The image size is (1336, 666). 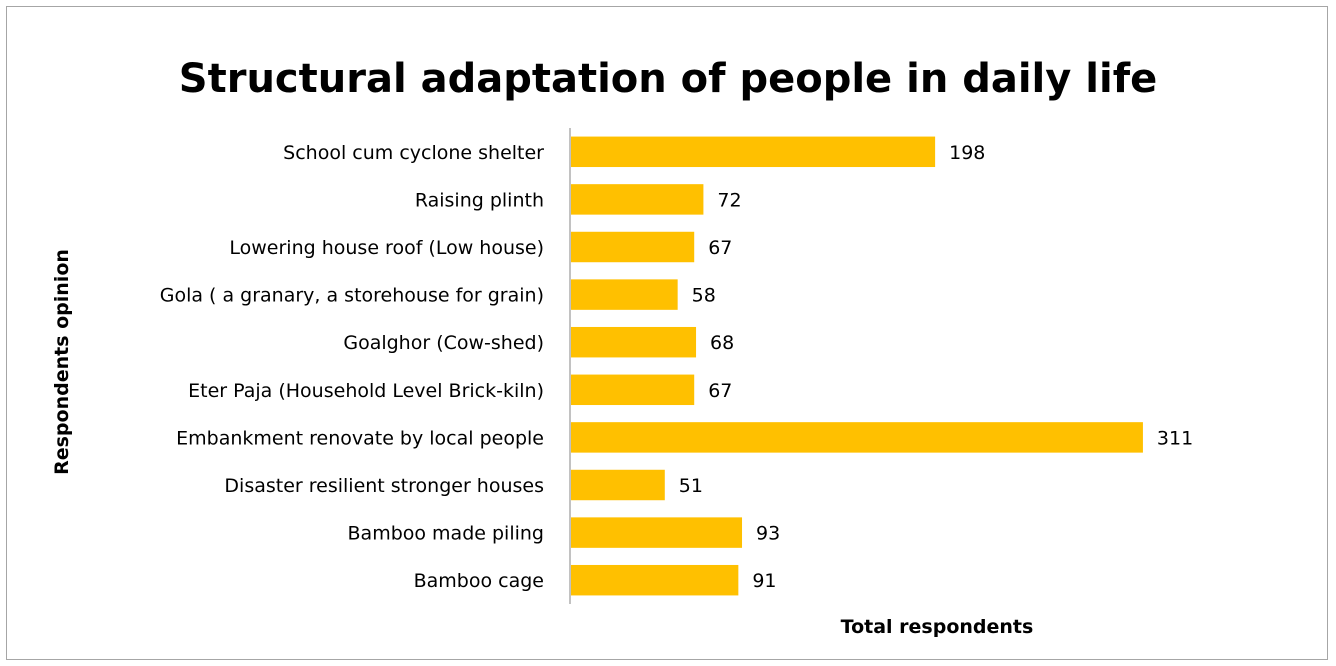 I want to click on data-label: 51, so click(x=691, y=486).